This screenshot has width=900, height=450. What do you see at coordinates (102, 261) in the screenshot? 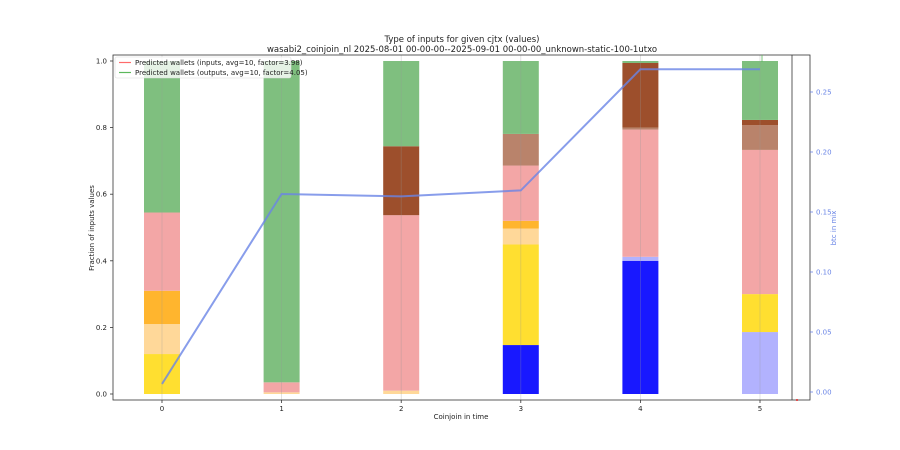
I see `y-tick-label: 0.4` at bounding box center [102, 261].